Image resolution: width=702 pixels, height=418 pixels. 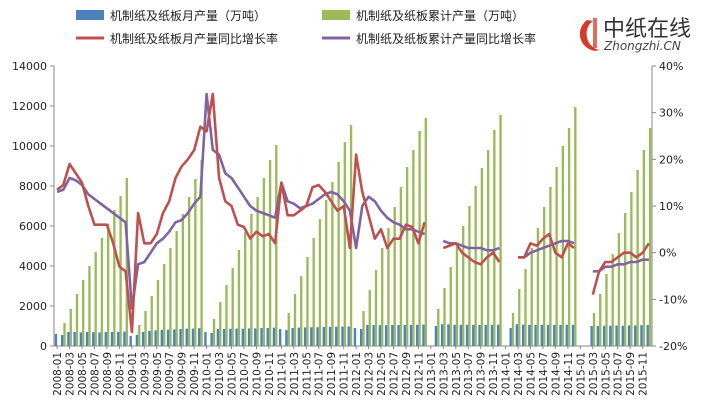 I want to click on x-tick-label: 2015-07, so click(x=619, y=374).